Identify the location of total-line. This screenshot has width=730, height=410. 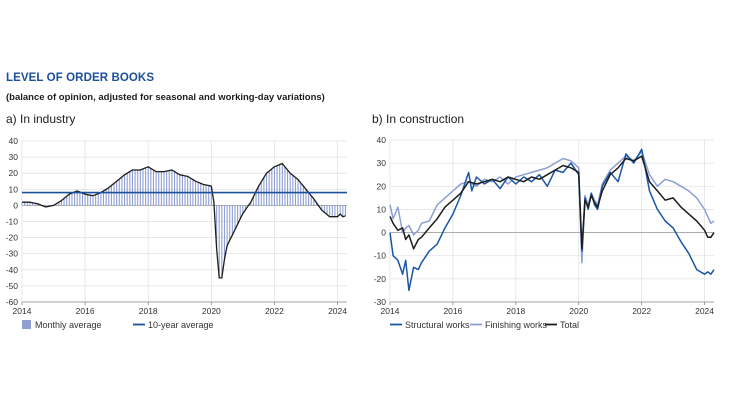
(552, 202).